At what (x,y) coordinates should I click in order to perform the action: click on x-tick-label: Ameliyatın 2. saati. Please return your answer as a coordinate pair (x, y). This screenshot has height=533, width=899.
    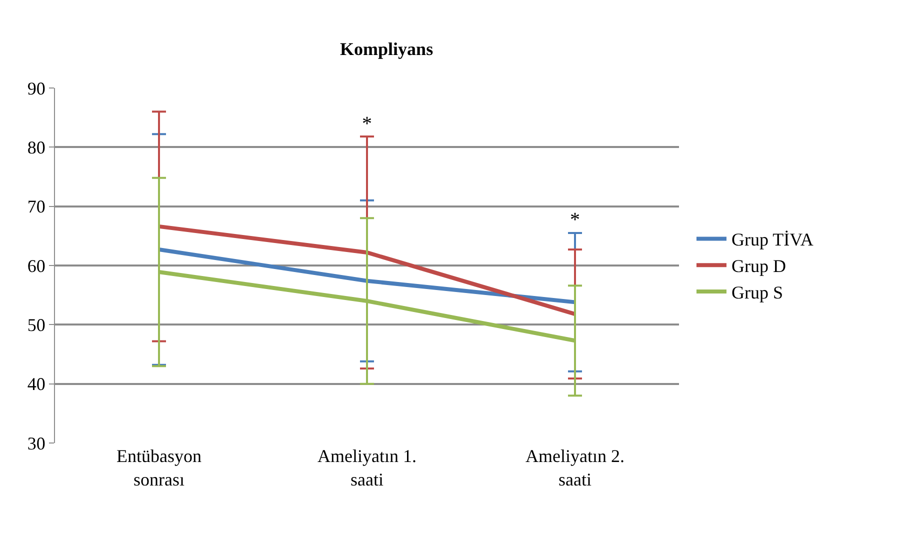
    Looking at the image, I should click on (575, 468).